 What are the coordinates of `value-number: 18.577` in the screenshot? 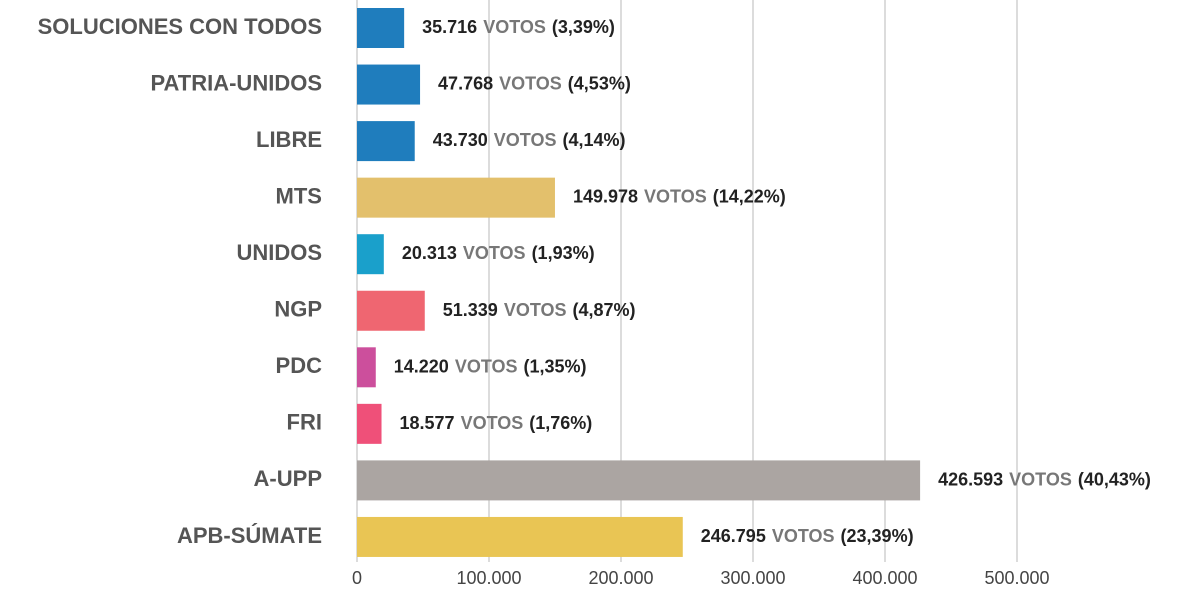 It's located at (427, 423).